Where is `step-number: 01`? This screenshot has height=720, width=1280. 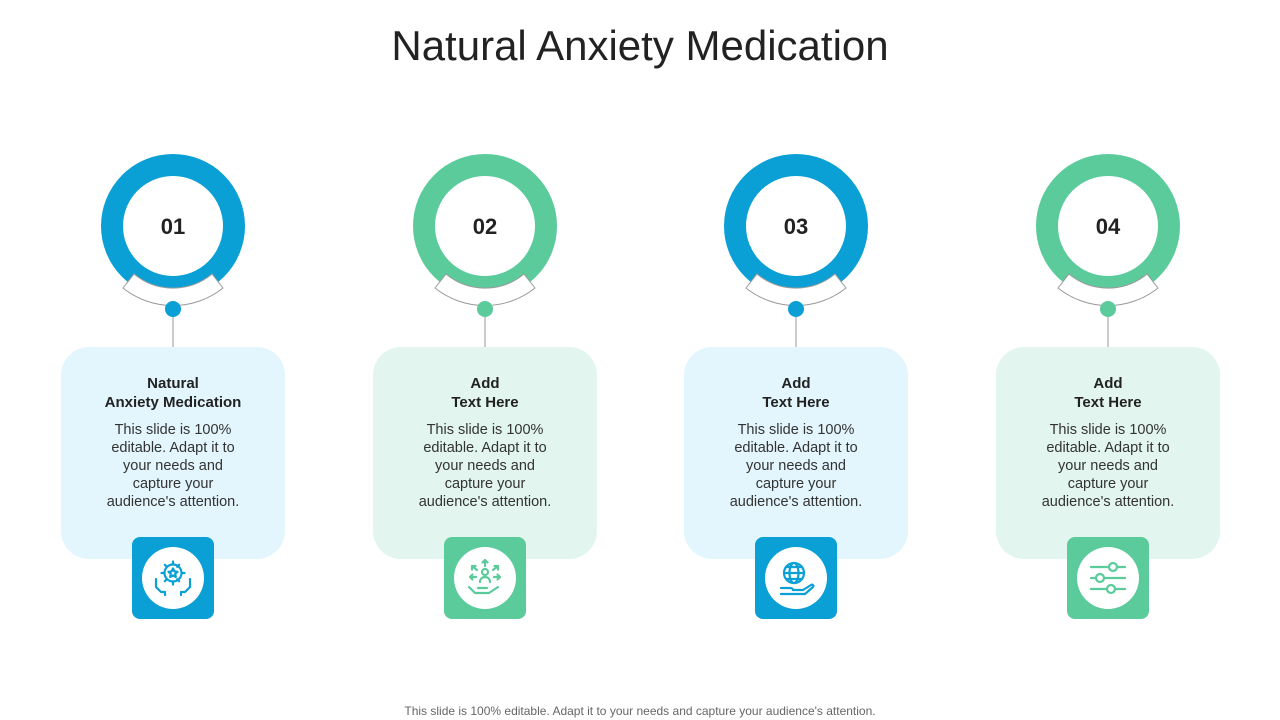
step-number: 01 is located at coordinates (173, 226).